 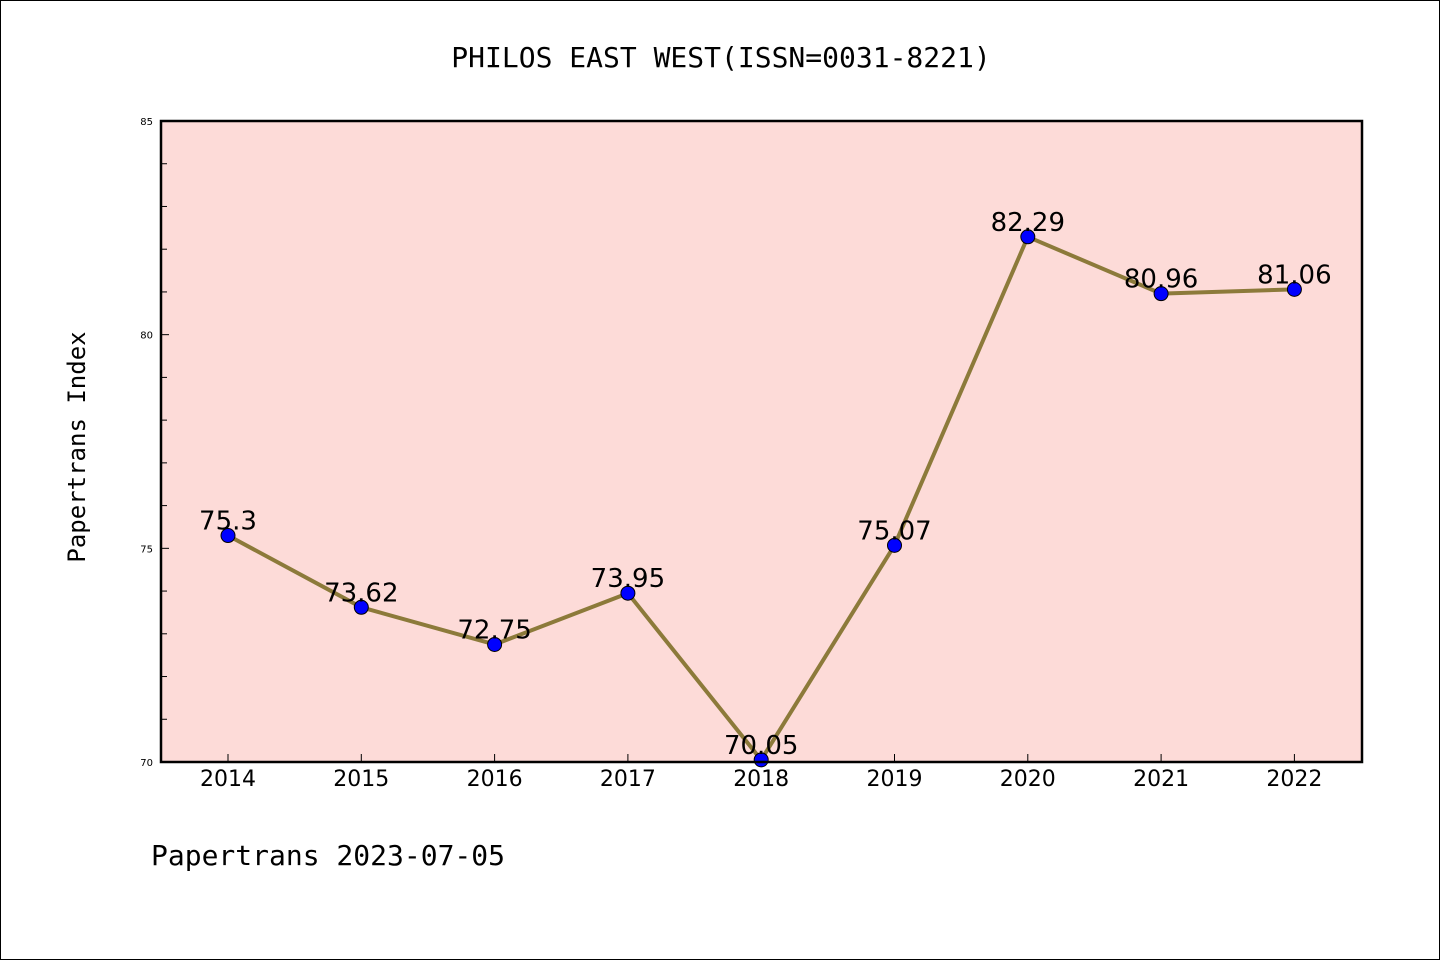 What do you see at coordinates (361, 779) in the screenshot?
I see `x-tick-label: 2015` at bounding box center [361, 779].